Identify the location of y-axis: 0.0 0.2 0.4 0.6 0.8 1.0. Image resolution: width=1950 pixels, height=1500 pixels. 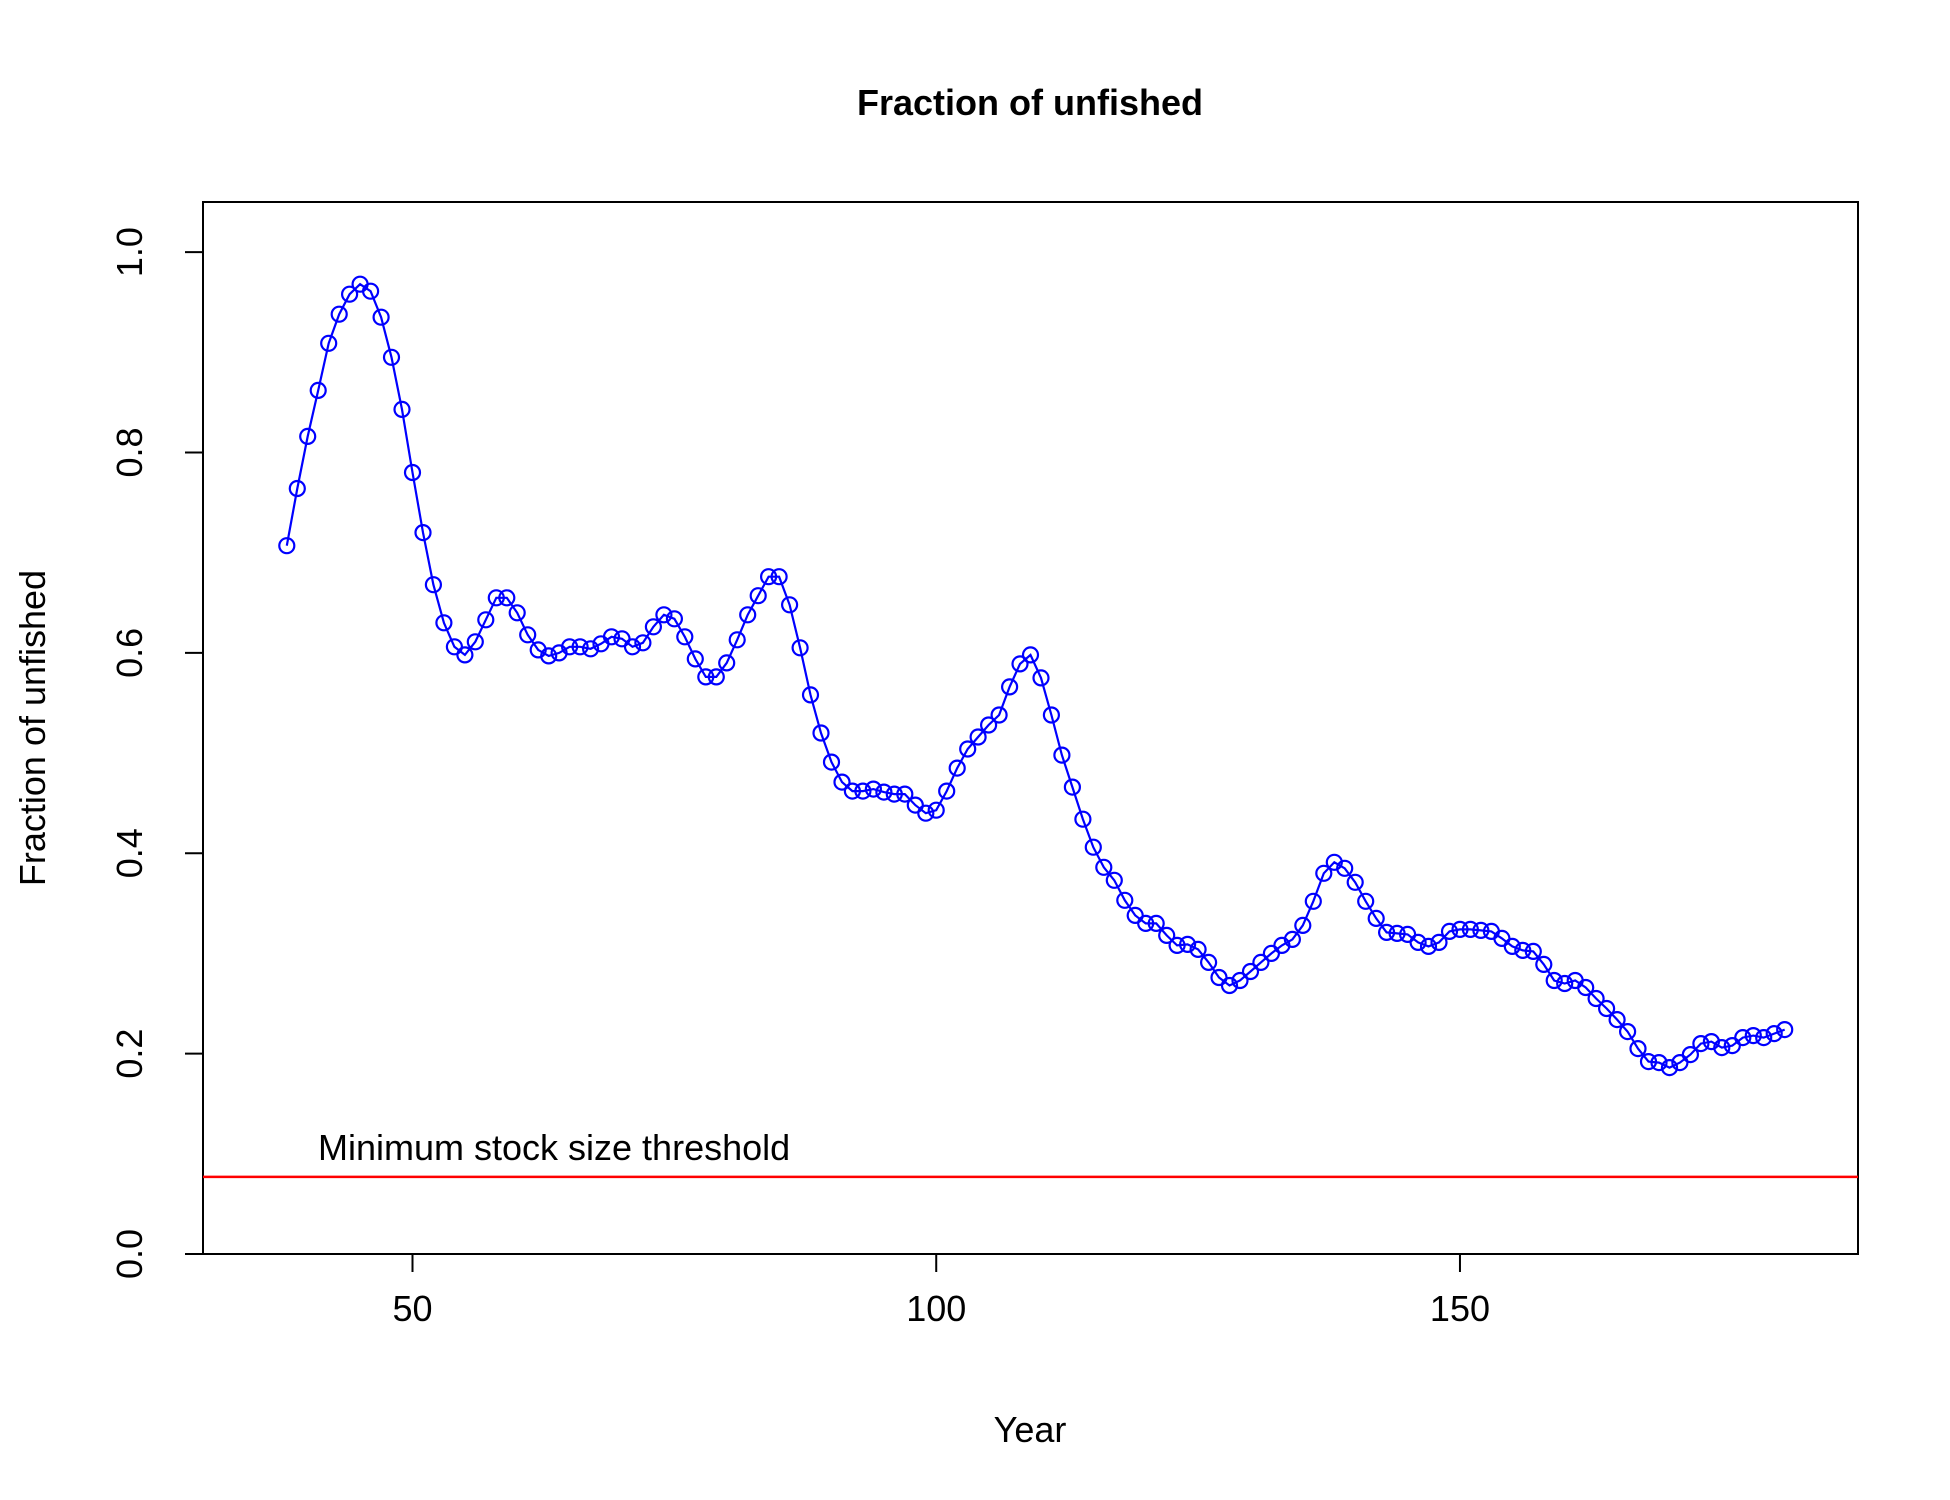
(156, 753).